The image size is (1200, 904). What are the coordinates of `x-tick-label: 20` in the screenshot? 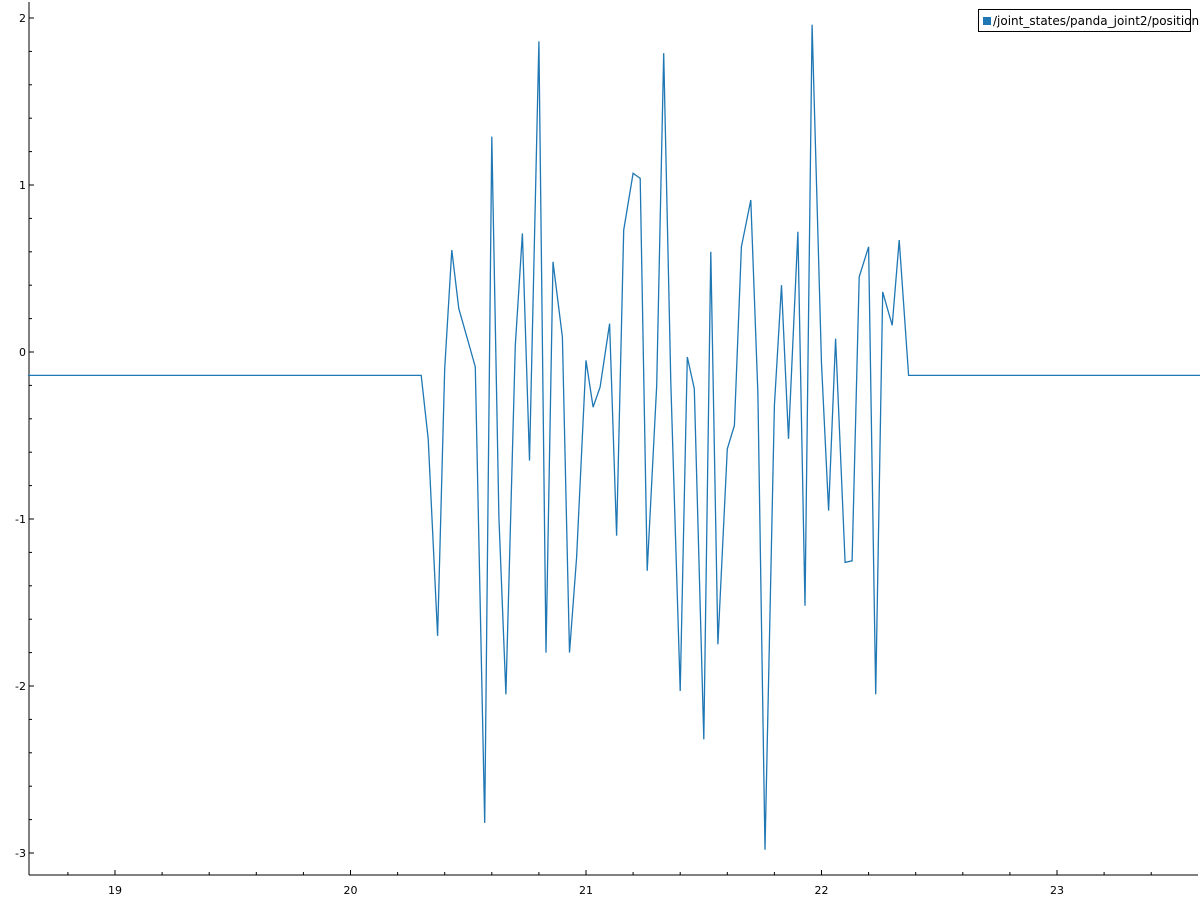 It's located at (351, 890).